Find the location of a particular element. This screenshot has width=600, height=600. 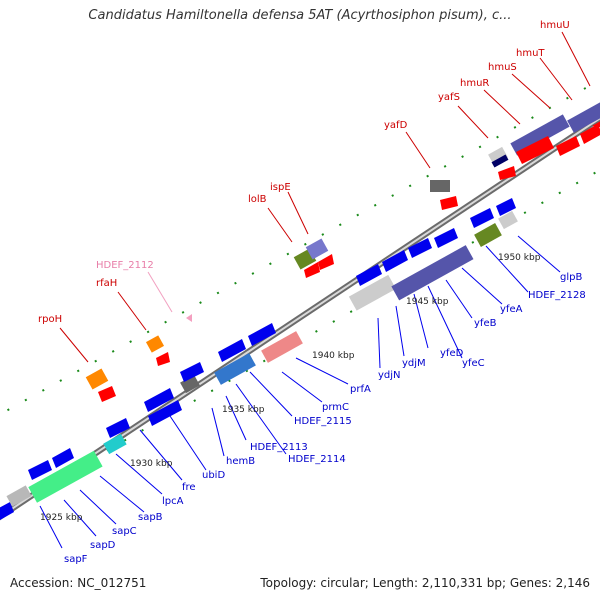

label-yafS: yafS is located at coordinates (449, 97).